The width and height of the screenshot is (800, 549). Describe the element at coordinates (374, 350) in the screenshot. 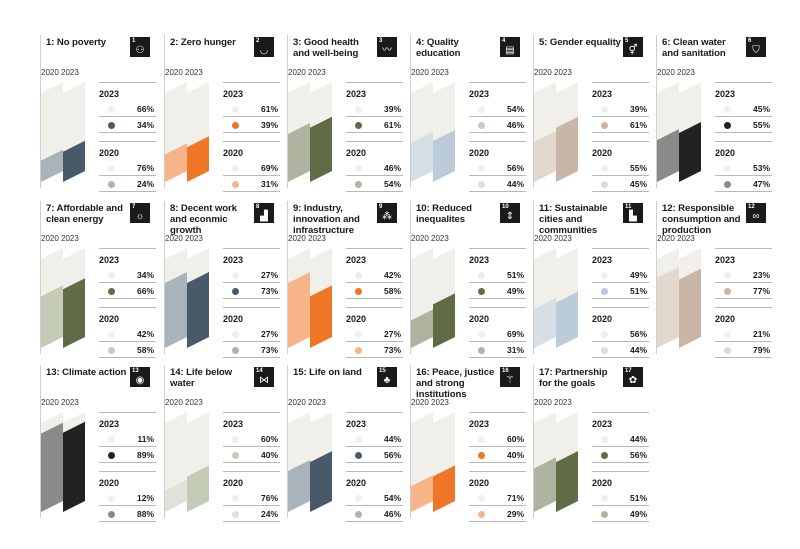

I see `value-row: 73%` at that location.